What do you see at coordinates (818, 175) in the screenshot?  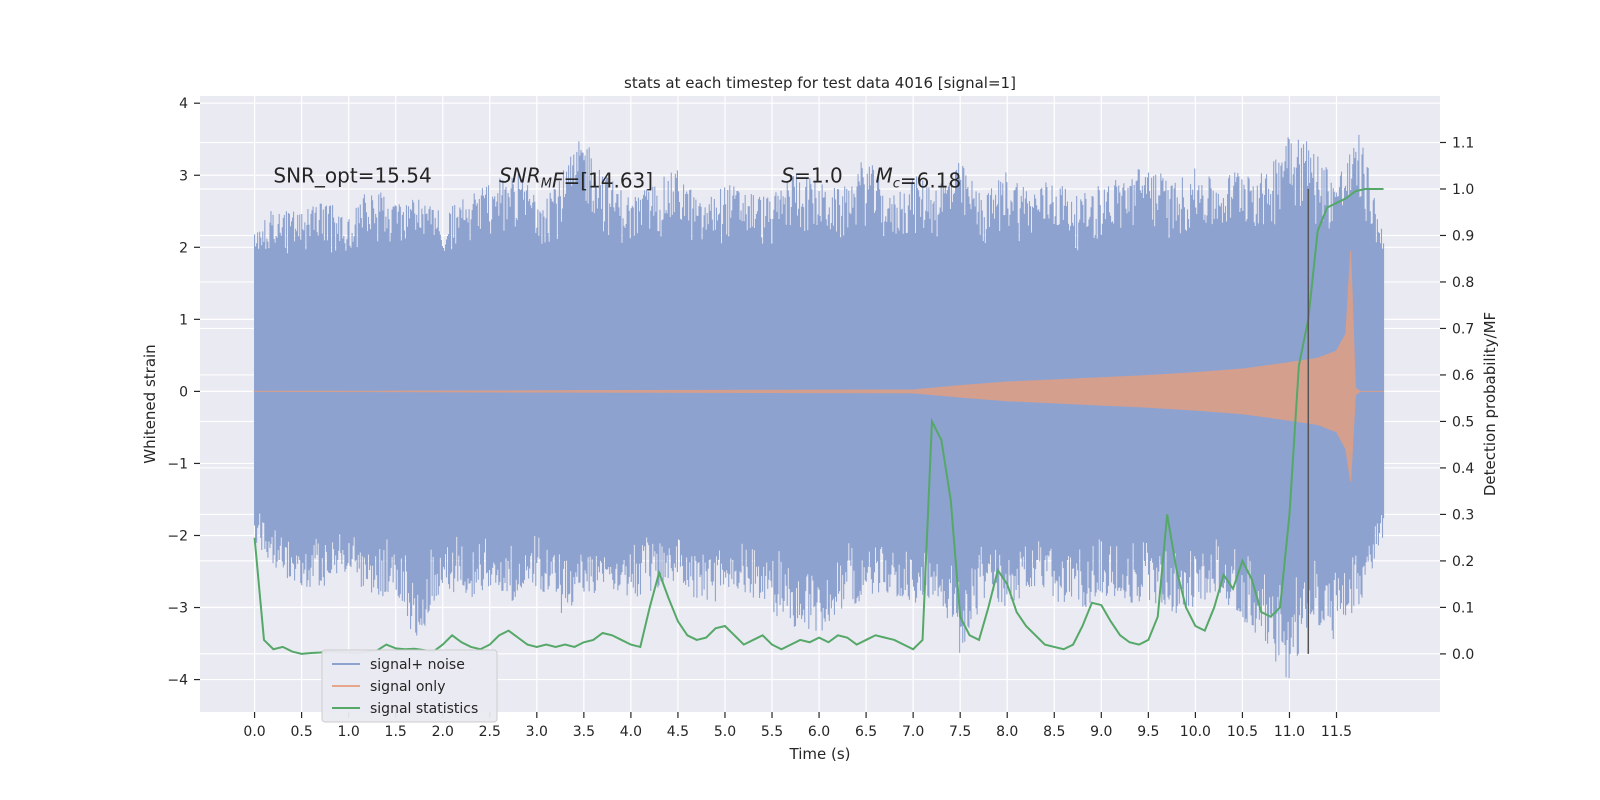 I see `annotation-part: =1.0` at bounding box center [818, 175].